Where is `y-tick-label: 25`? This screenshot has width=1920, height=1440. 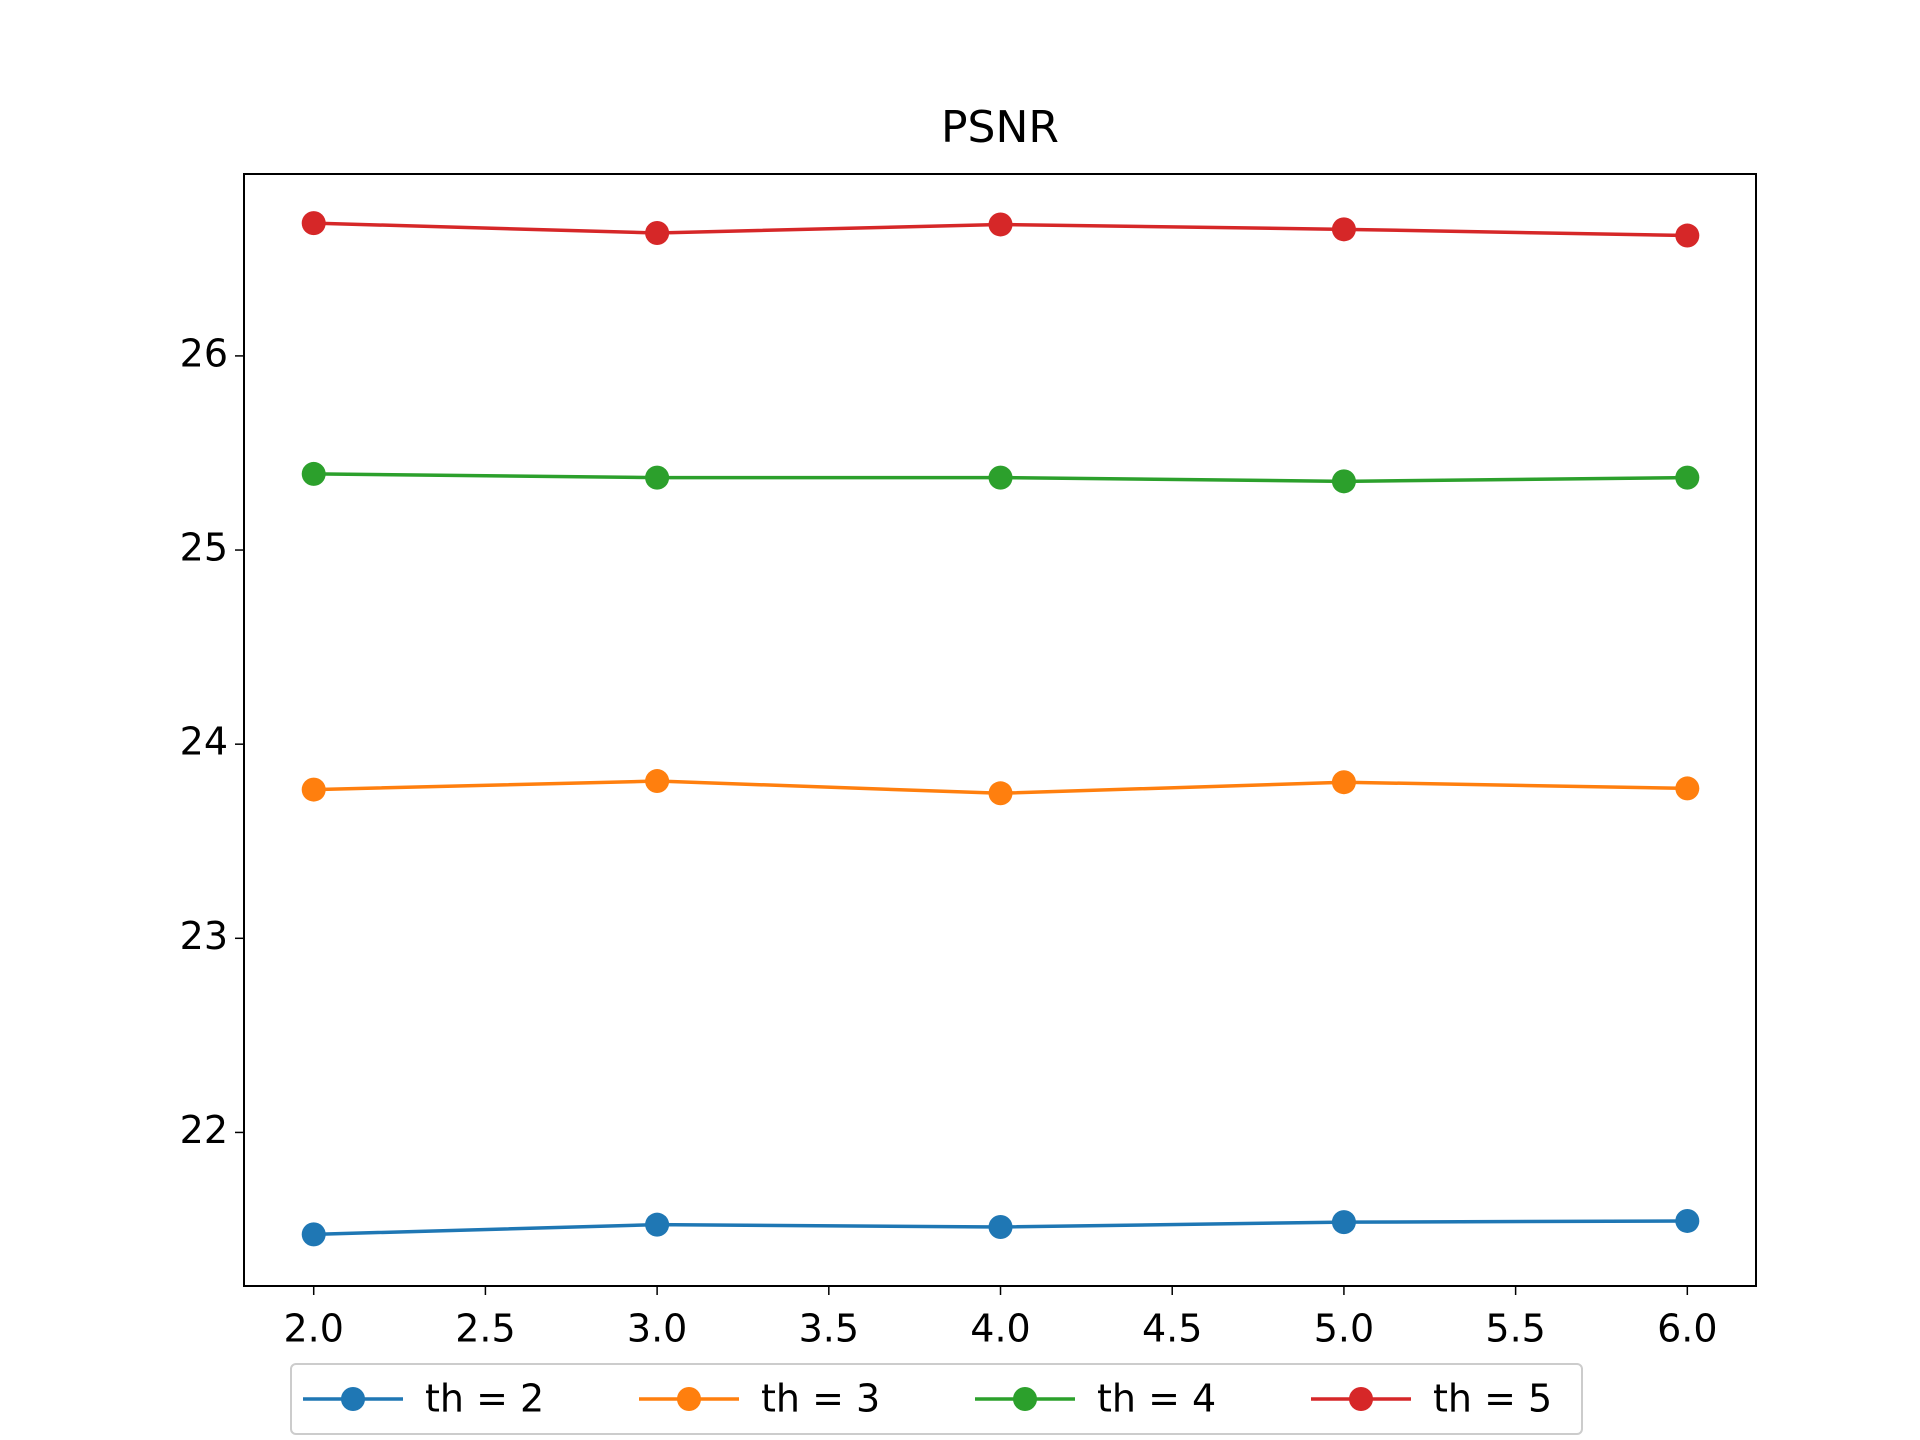
y-tick-label: 25 is located at coordinates (204, 548).